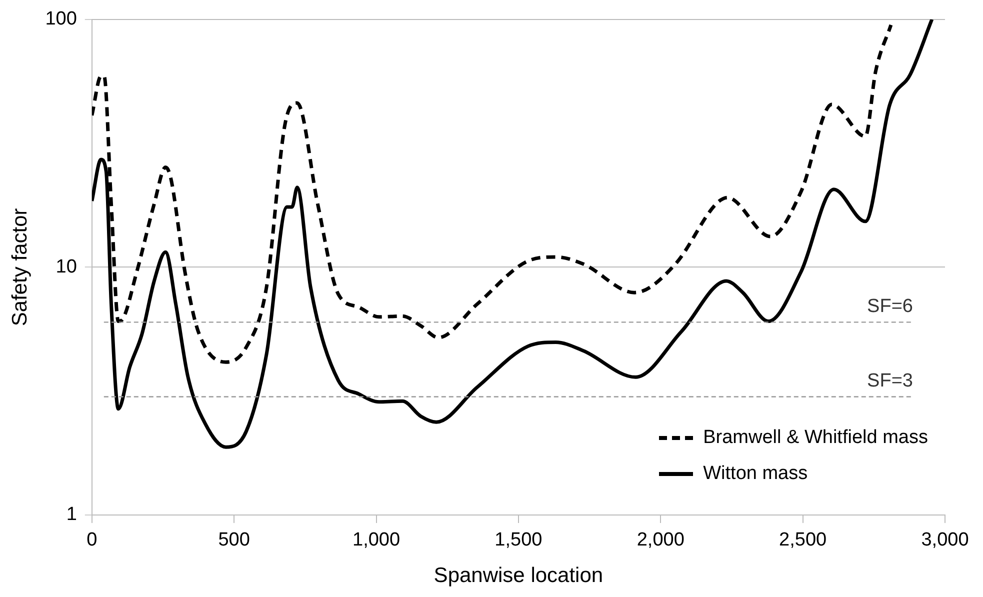 This screenshot has height=597, width=983. Describe the element at coordinates (20, 267) in the screenshot. I see `y-axis-title: Safety factor` at that location.